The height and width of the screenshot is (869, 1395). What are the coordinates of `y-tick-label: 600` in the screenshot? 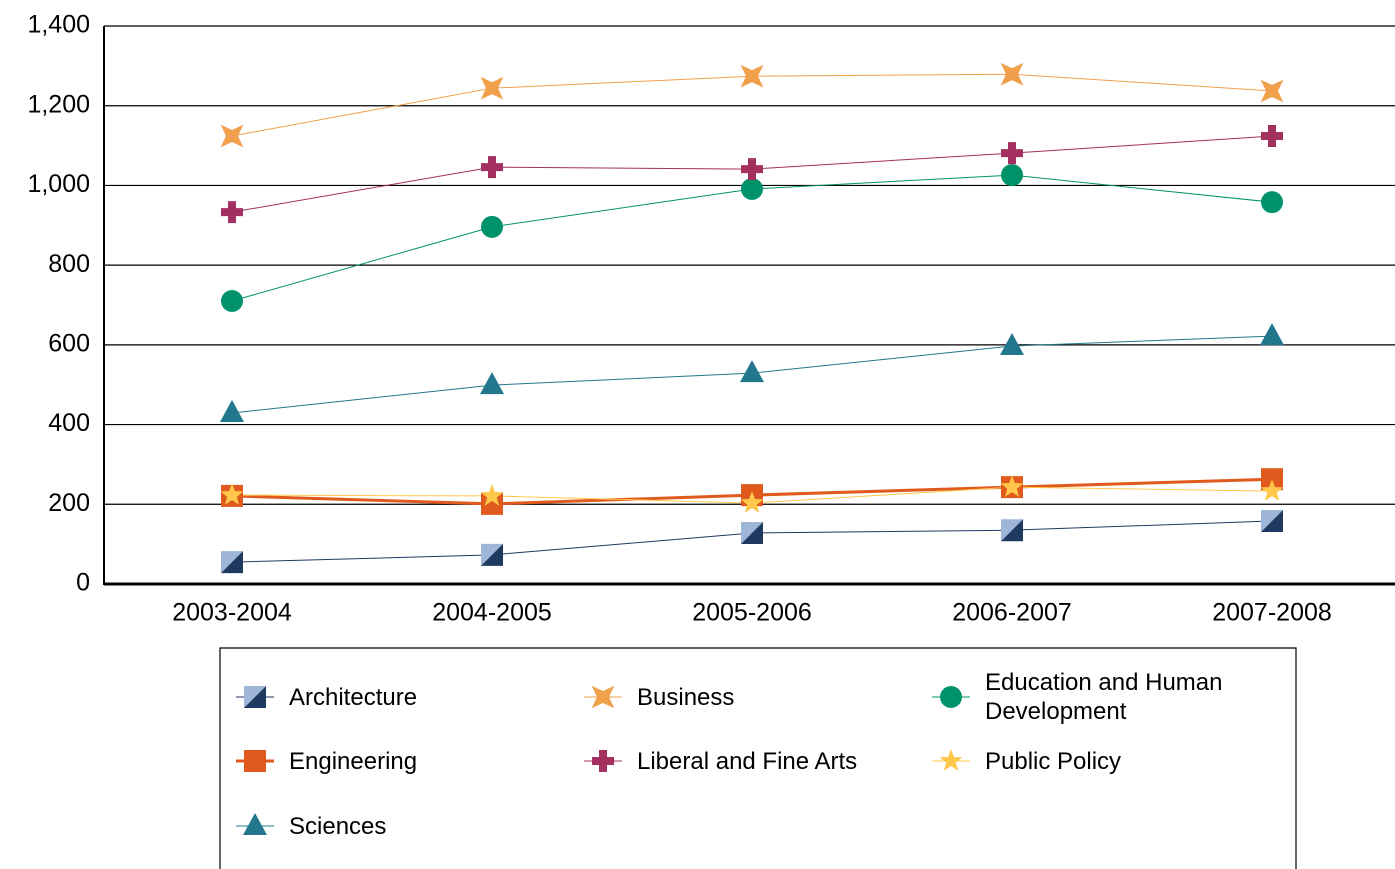 It's located at (69, 343).